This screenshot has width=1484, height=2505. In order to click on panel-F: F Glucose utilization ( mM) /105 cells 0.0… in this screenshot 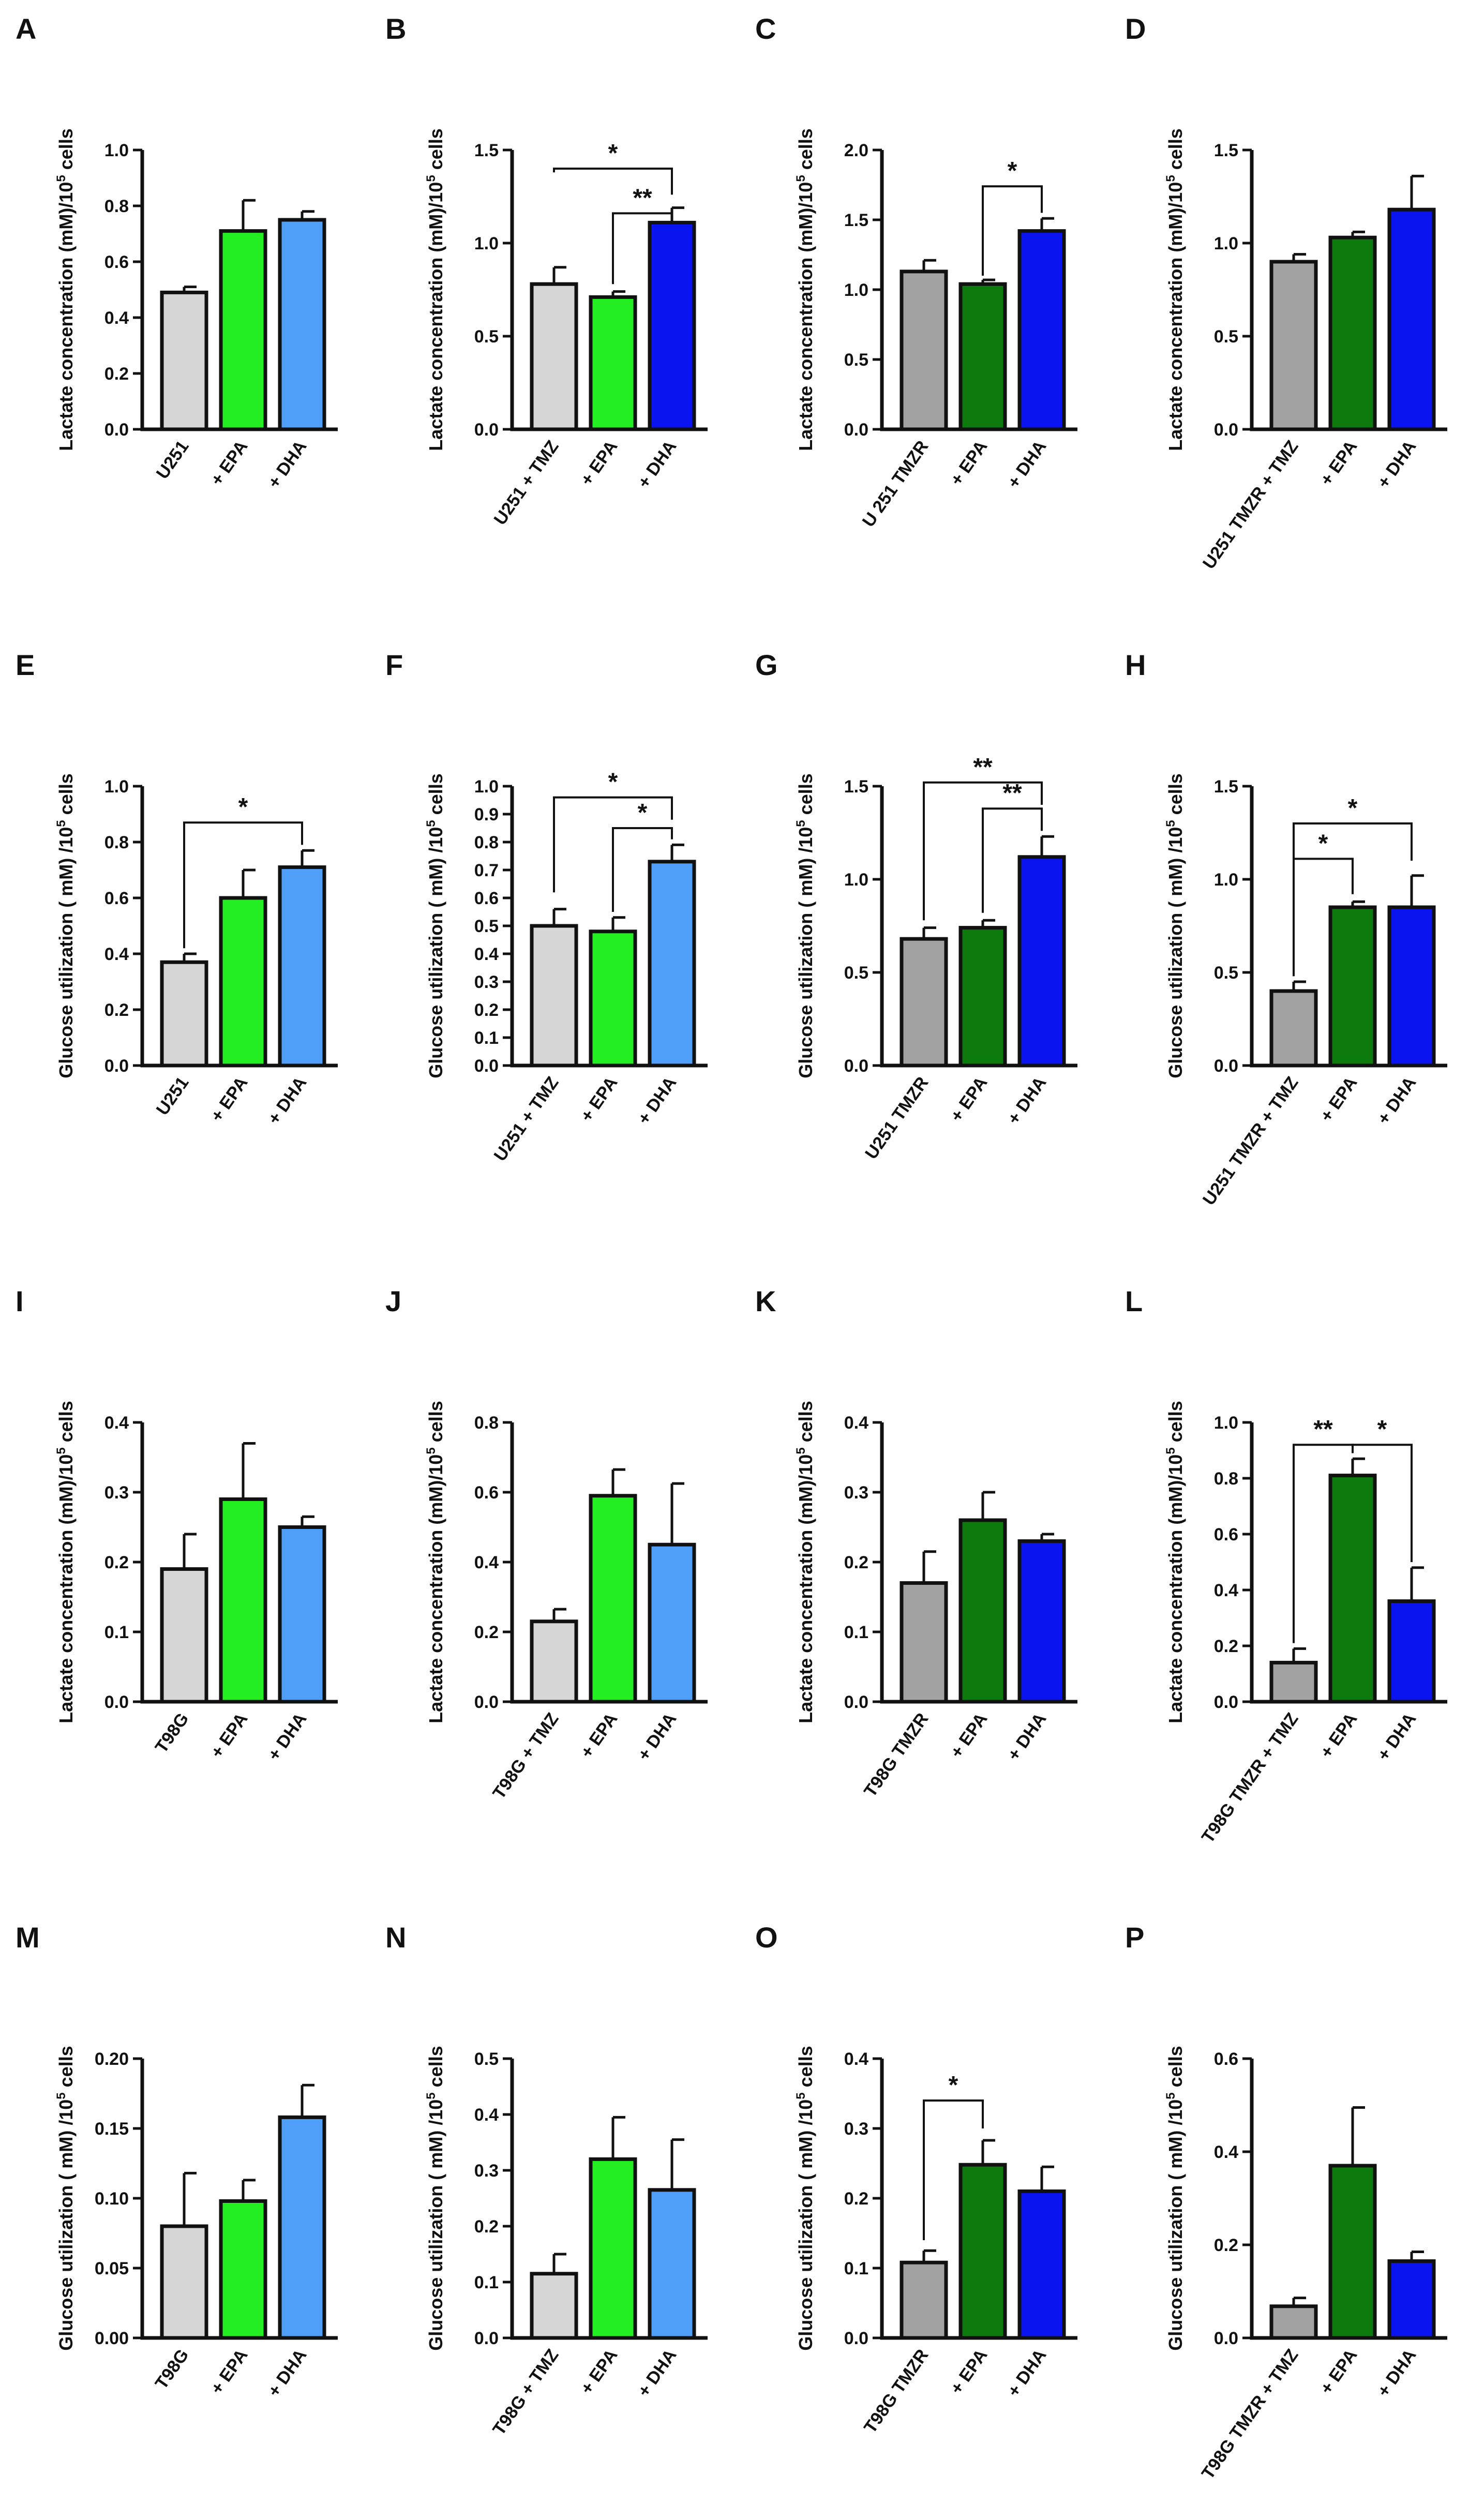, I will do `click(546, 907)`.